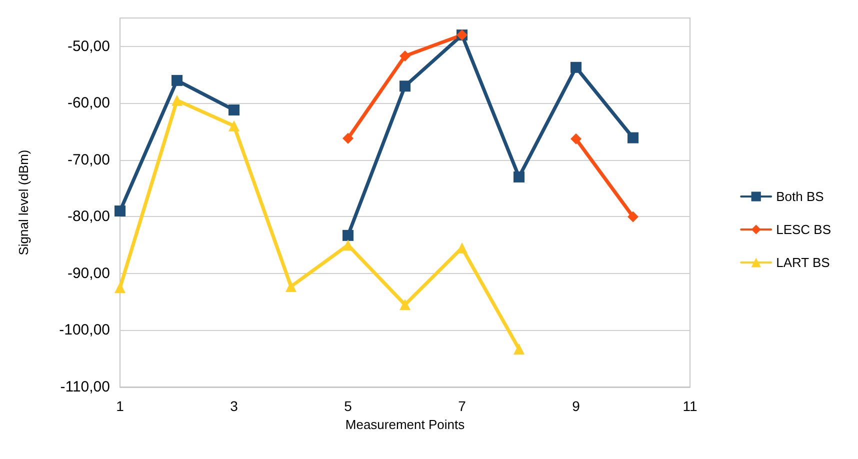 This screenshot has width=858, height=459. I want to click on x-tick-label: 3, so click(234, 406).